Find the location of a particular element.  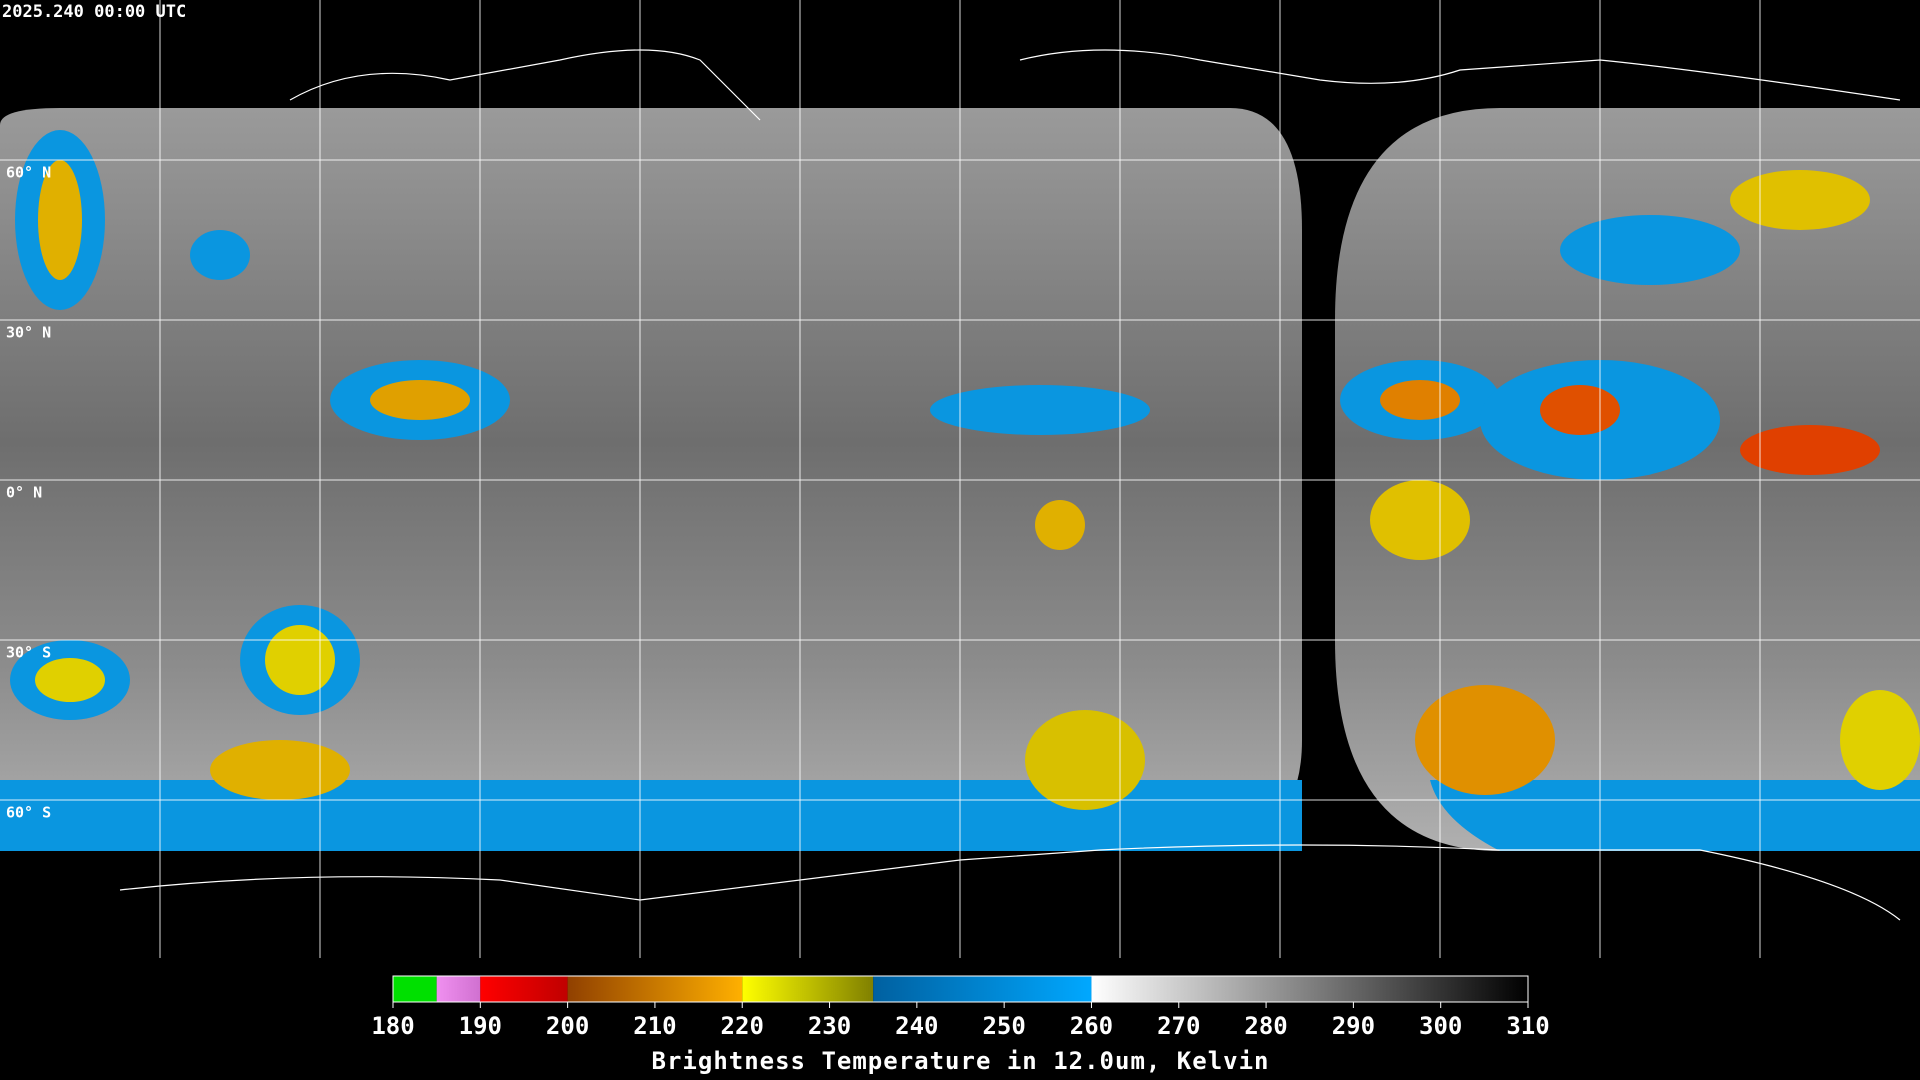

colorbar-tick-label: 230 is located at coordinates (829, 1026).